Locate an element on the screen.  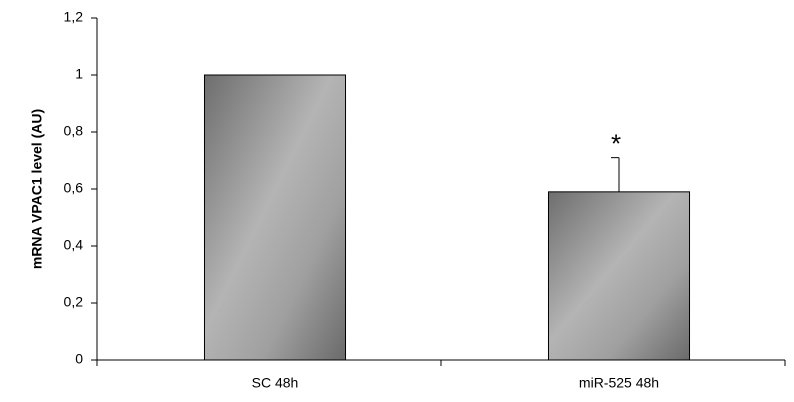
y-tick-label: 1 is located at coordinates (79, 74).